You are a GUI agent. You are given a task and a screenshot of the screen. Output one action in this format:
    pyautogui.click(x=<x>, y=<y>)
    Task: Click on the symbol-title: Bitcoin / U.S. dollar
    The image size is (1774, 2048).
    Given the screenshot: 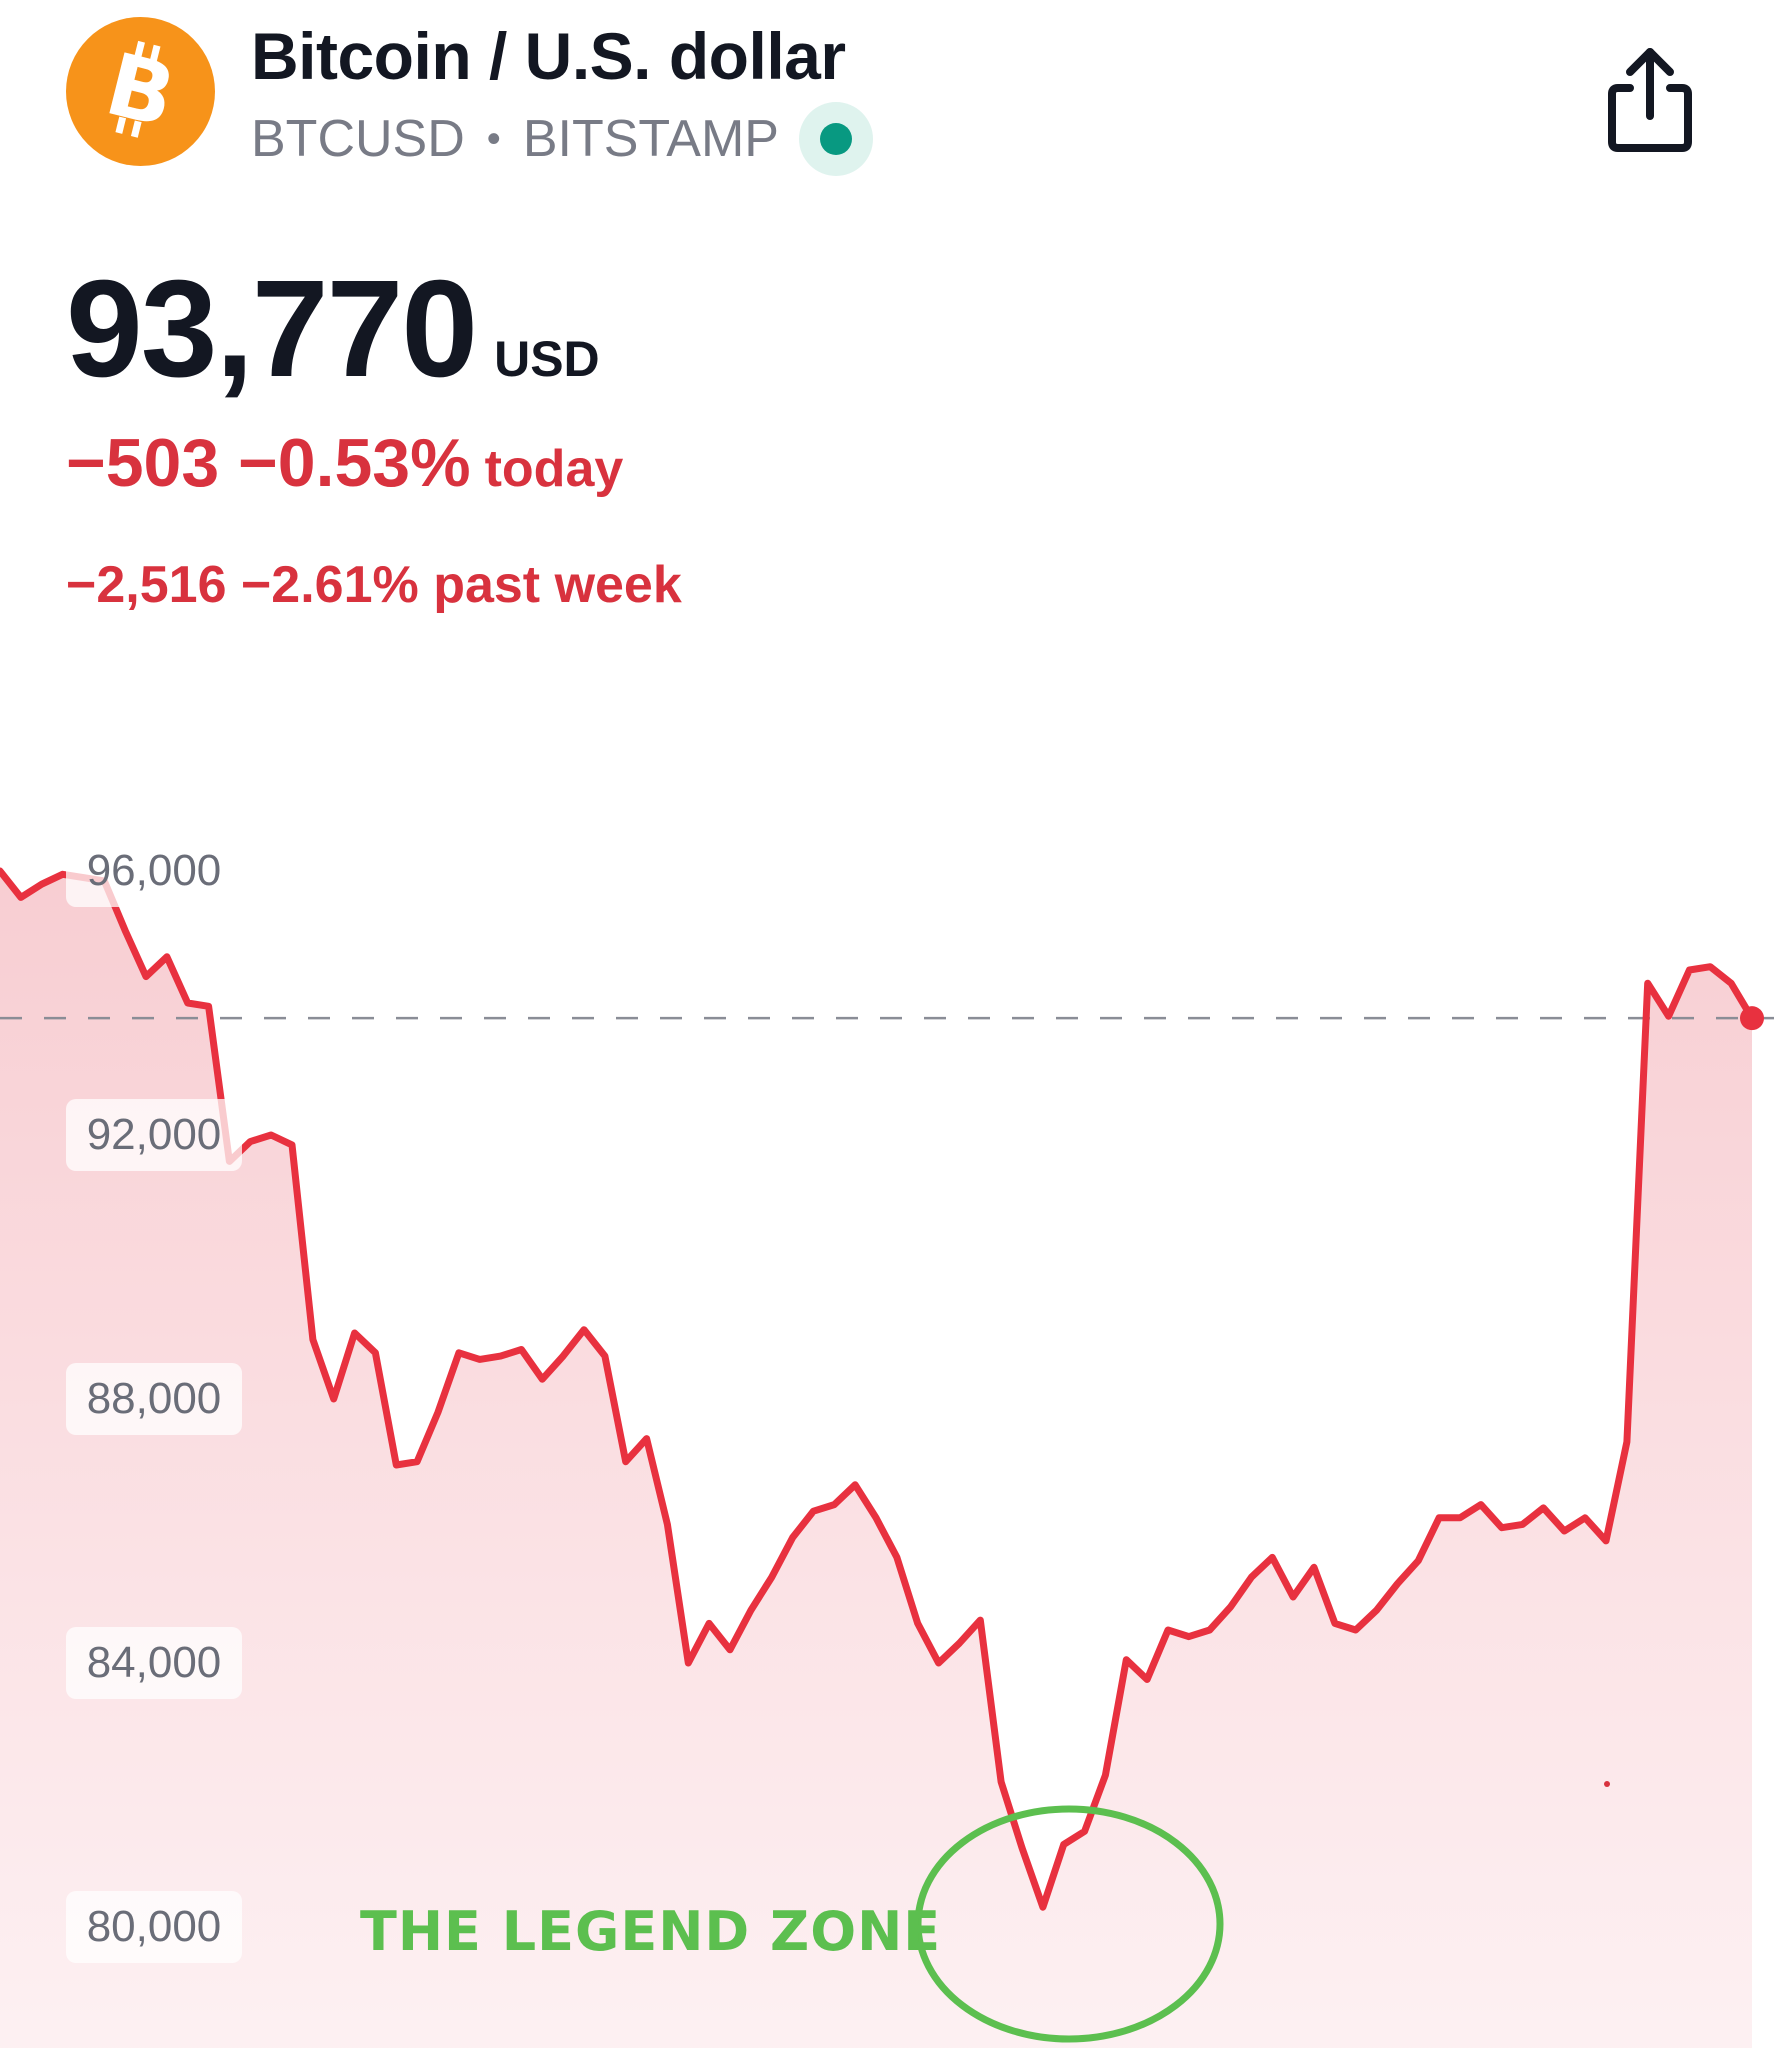 What is the action you would take?
    pyautogui.click(x=548, y=56)
    